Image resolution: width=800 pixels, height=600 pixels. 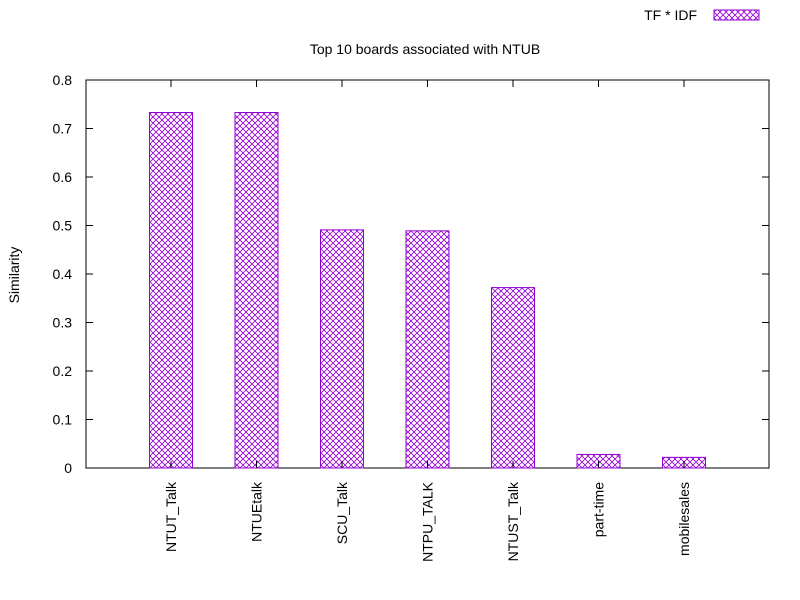 I want to click on y-tick-label: 0.8, so click(x=63, y=80).